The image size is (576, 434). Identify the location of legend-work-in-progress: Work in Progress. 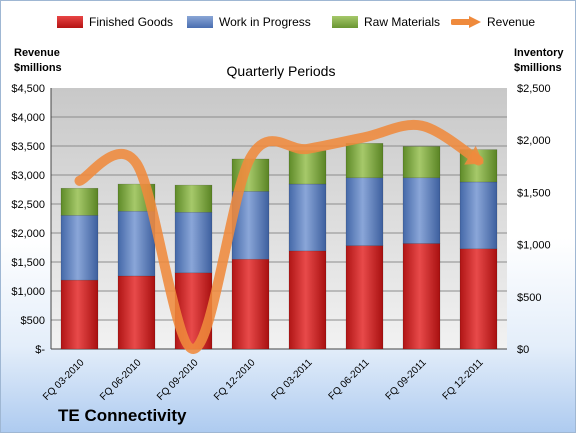
(249, 22).